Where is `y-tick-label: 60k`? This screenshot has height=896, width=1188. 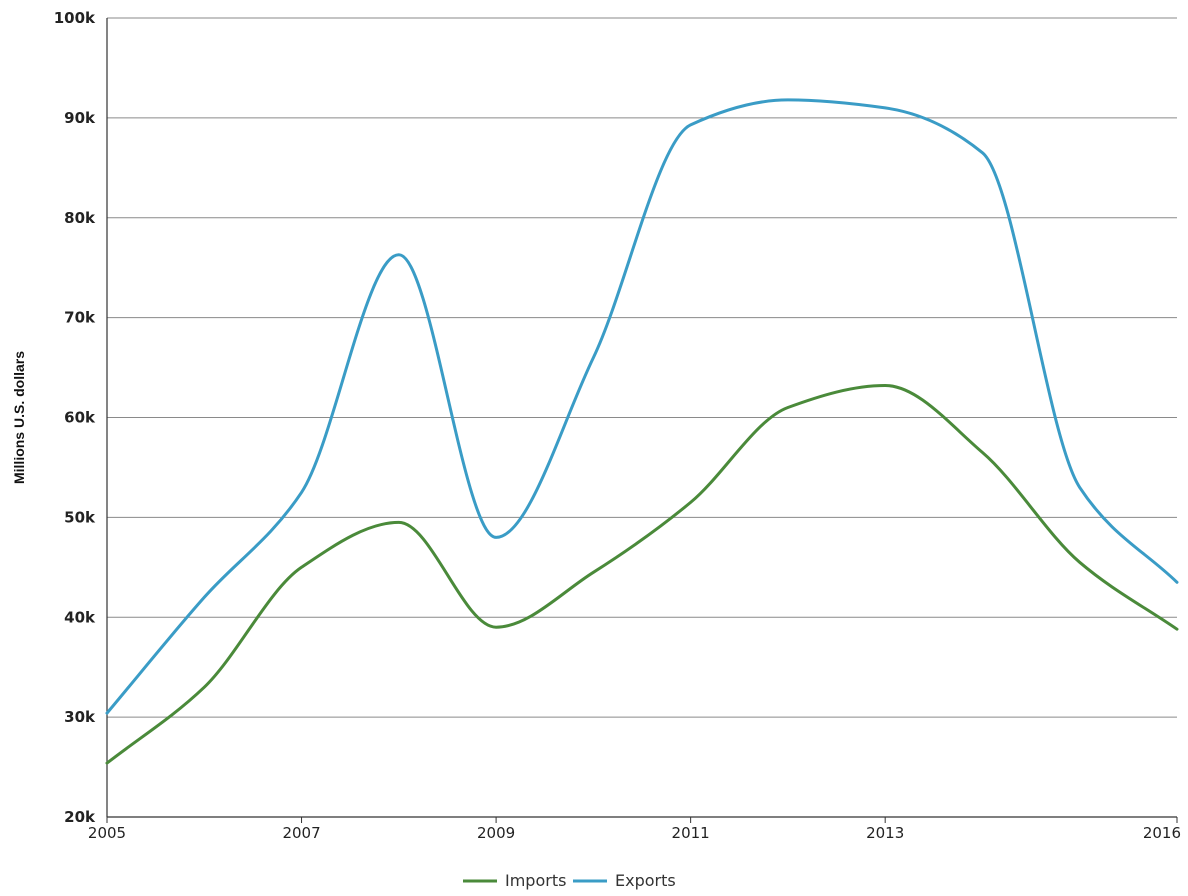 y-tick-label: 60k is located at coordinates (80, 418).